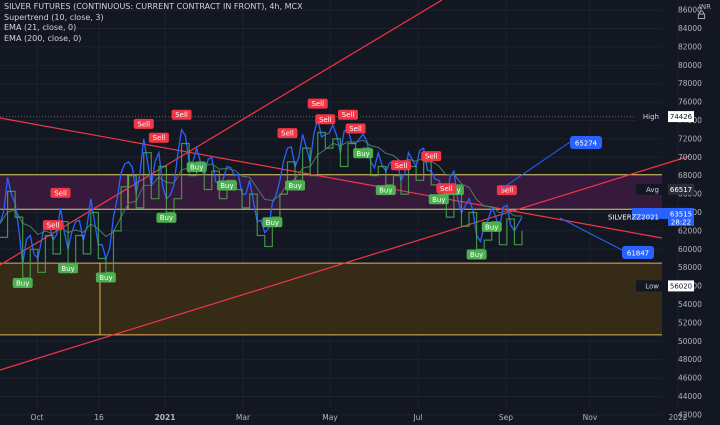 The height and width of the screenshot is (425, 720). Describe the element at coordinates (690, 249) in the screenshot. I see `y-tick-label: 60000` at that location.